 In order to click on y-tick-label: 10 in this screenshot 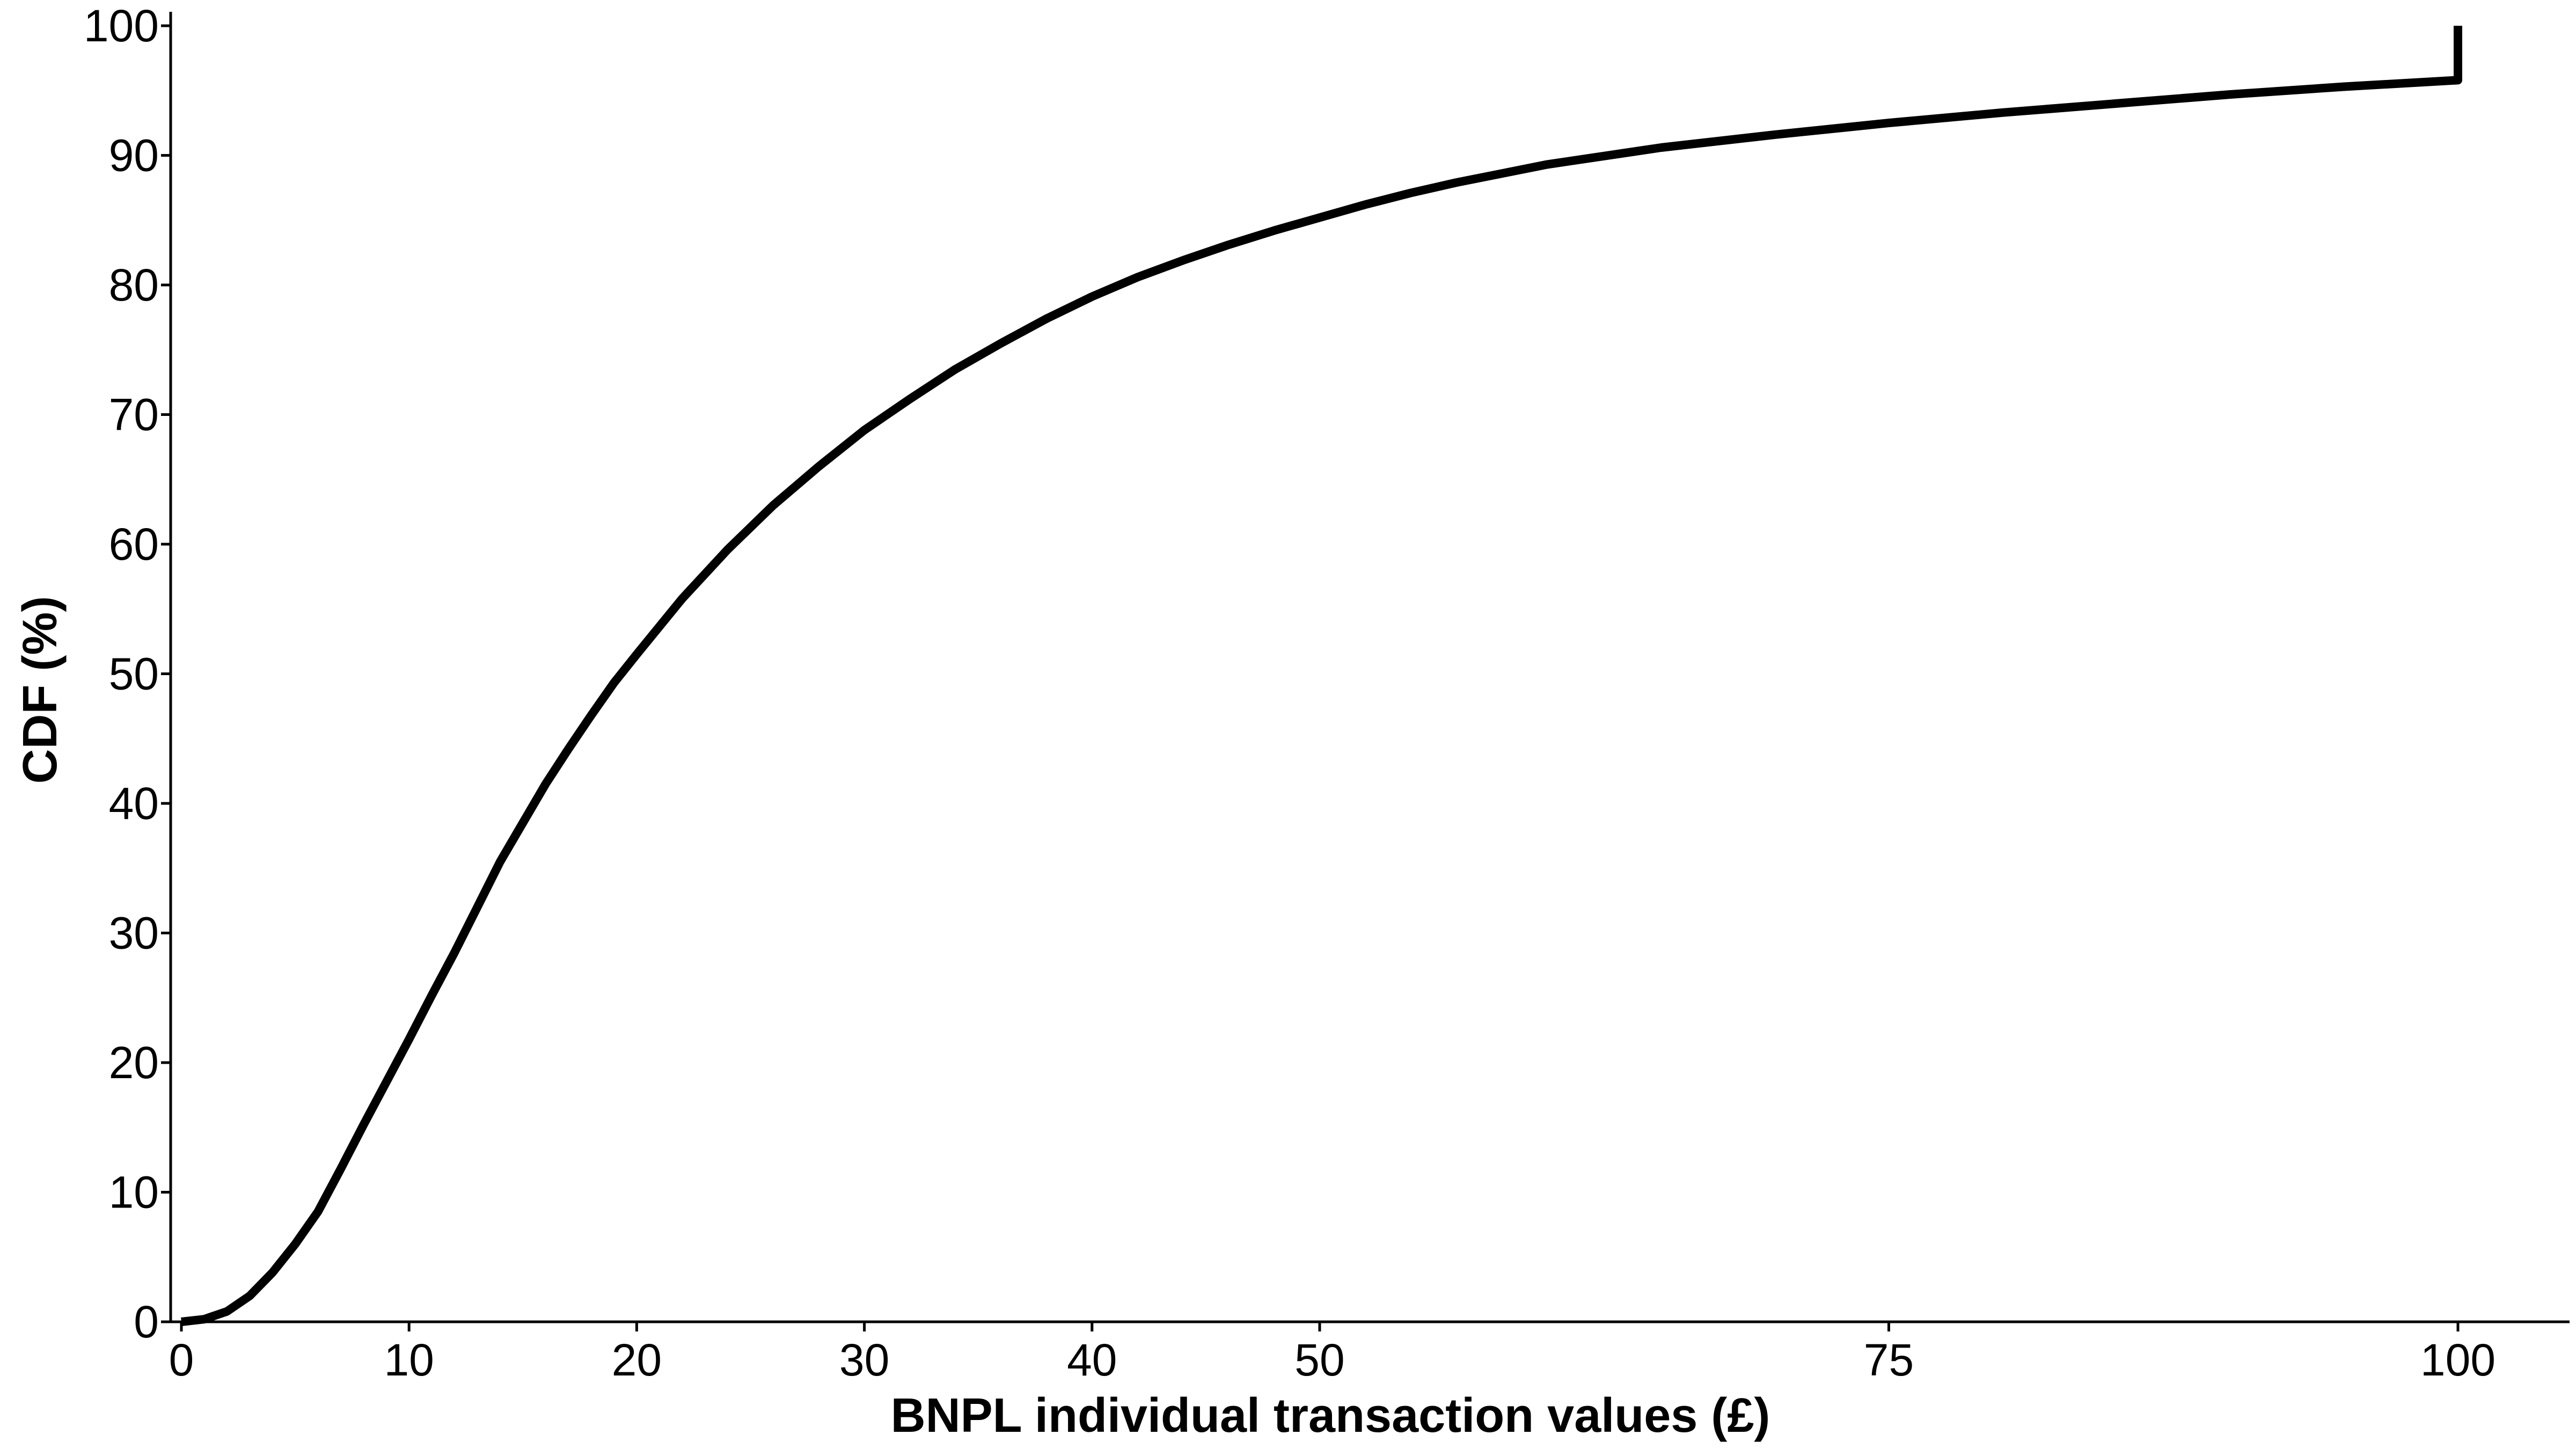, I will do `click(134, 1192)`.